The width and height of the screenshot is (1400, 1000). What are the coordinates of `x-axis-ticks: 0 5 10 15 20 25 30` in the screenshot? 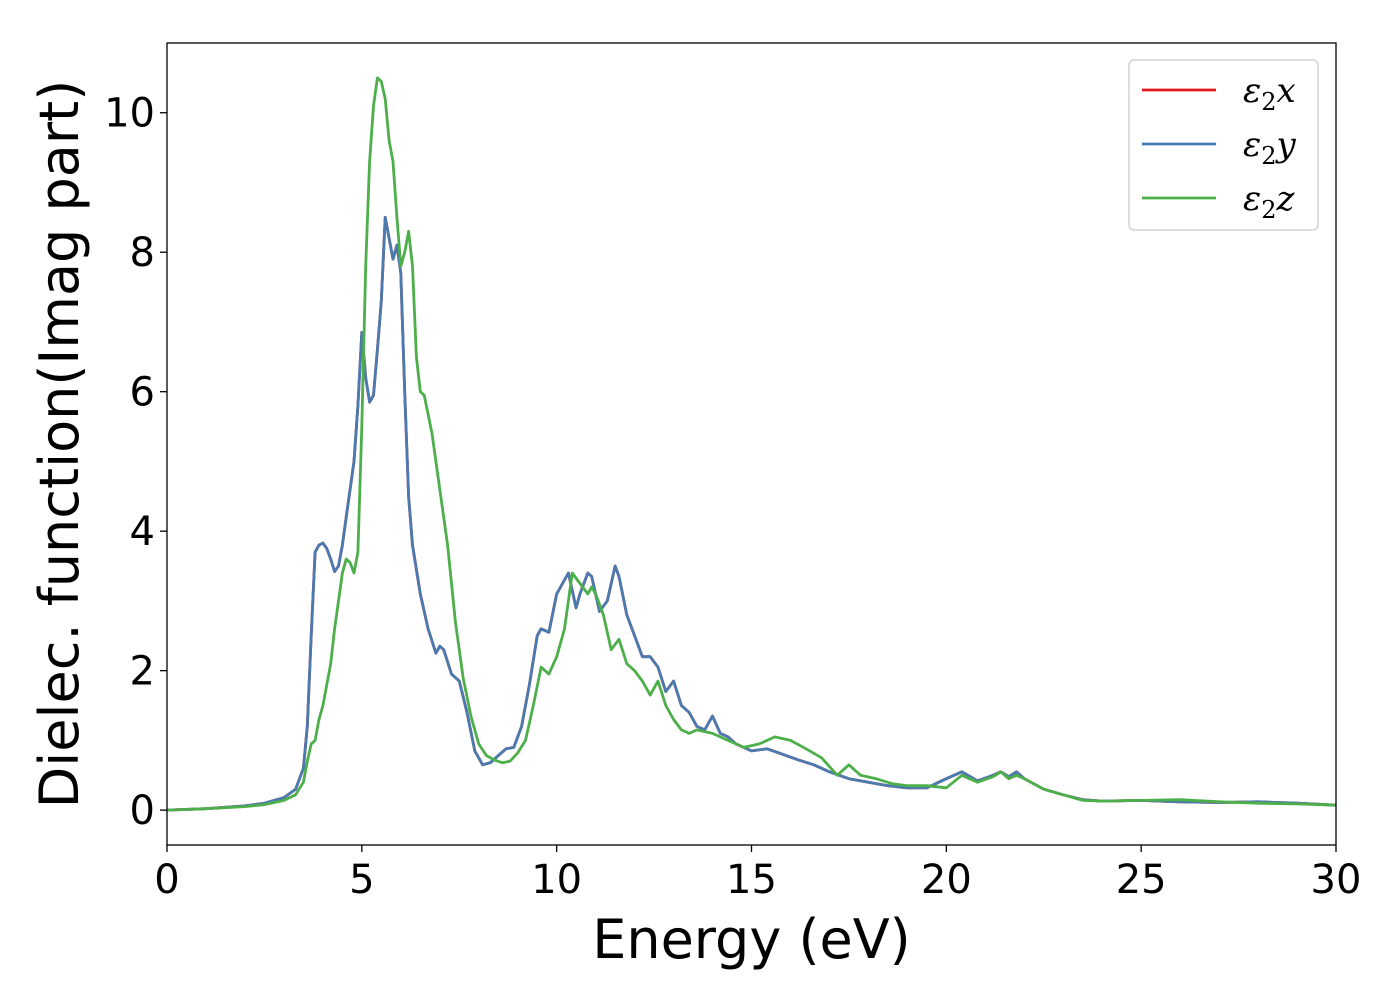 It's located at (757, 874).